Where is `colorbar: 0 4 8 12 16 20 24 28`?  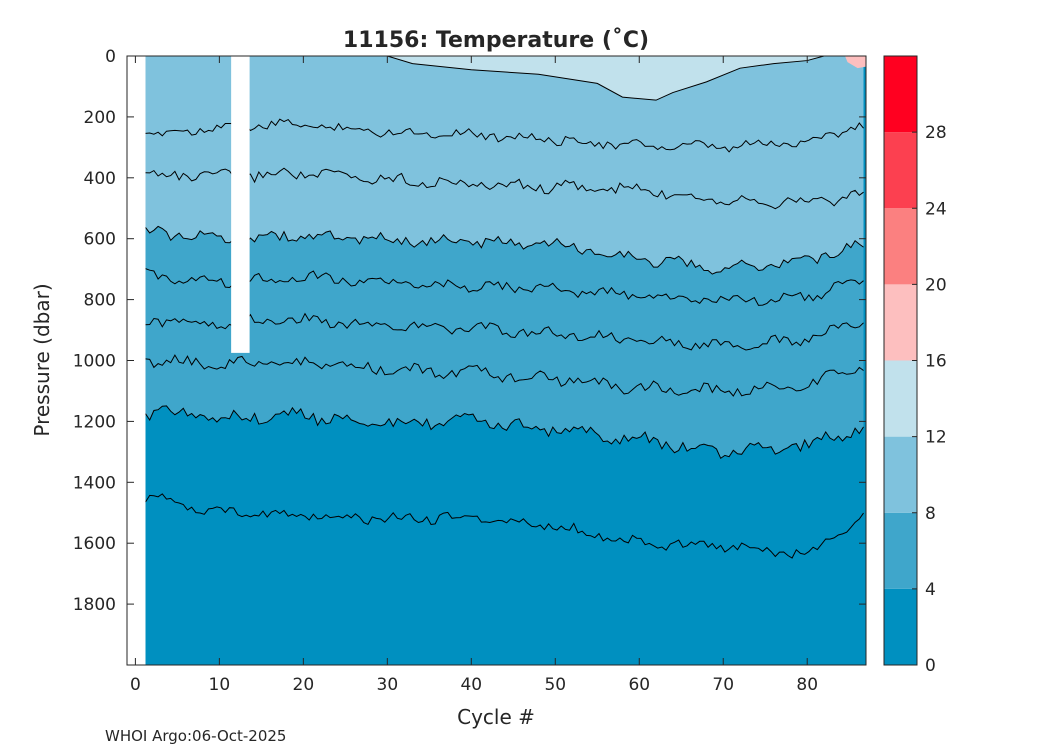
colorbar: 0 4 8 12 16 20 24 28 is located at coordinates (915, 365).